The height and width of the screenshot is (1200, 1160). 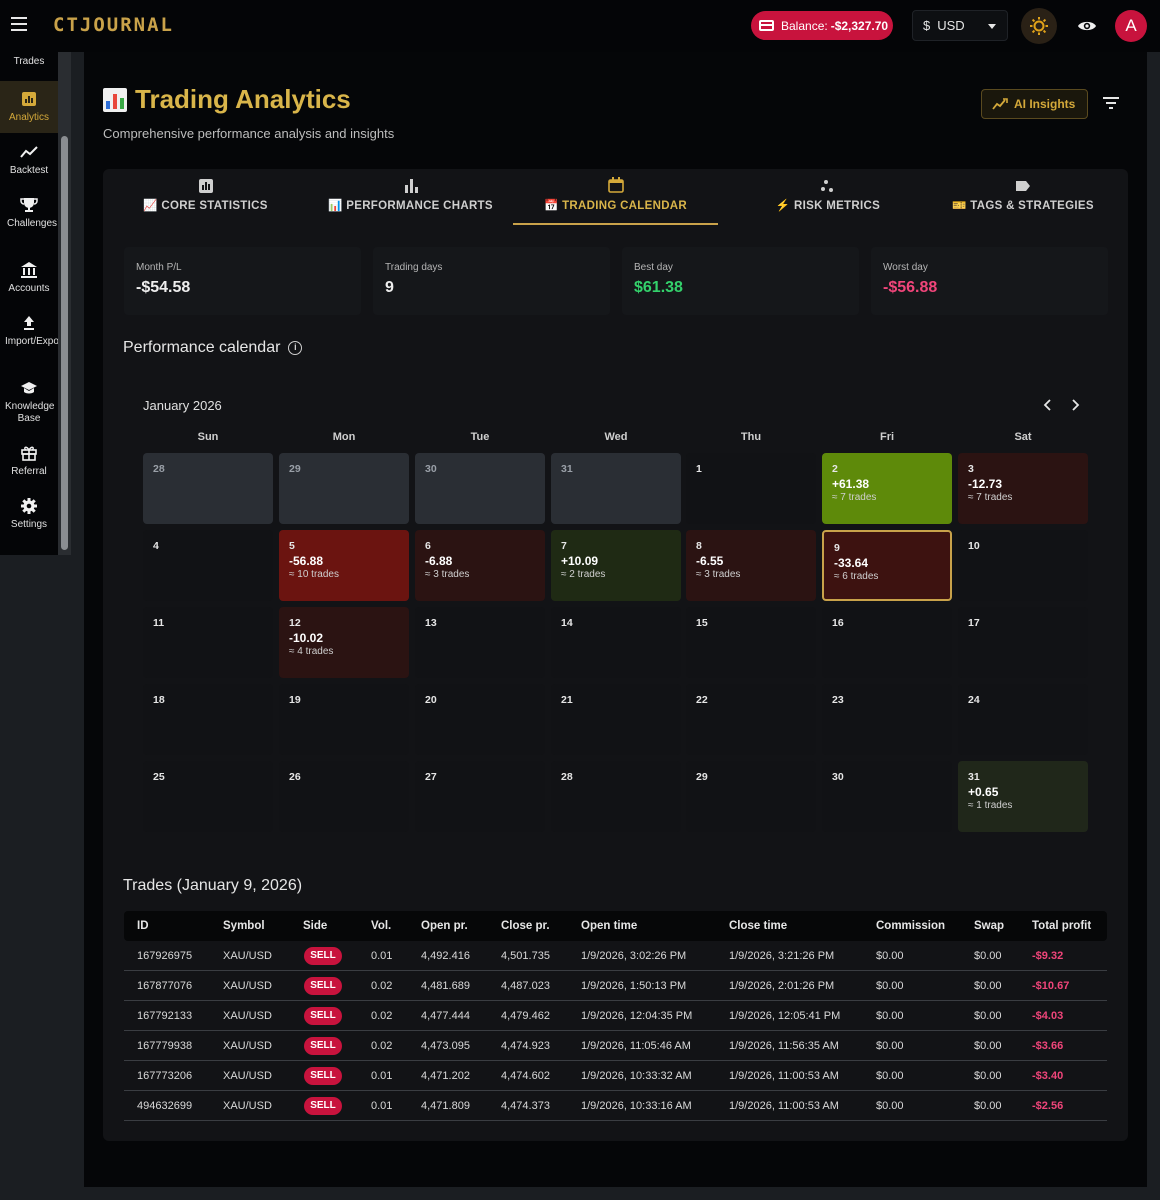 What do you see at coordinates (29, 62) in the screenshot?
I see `sidebar-item-trades: Trades` at bounding box center [29, 62].